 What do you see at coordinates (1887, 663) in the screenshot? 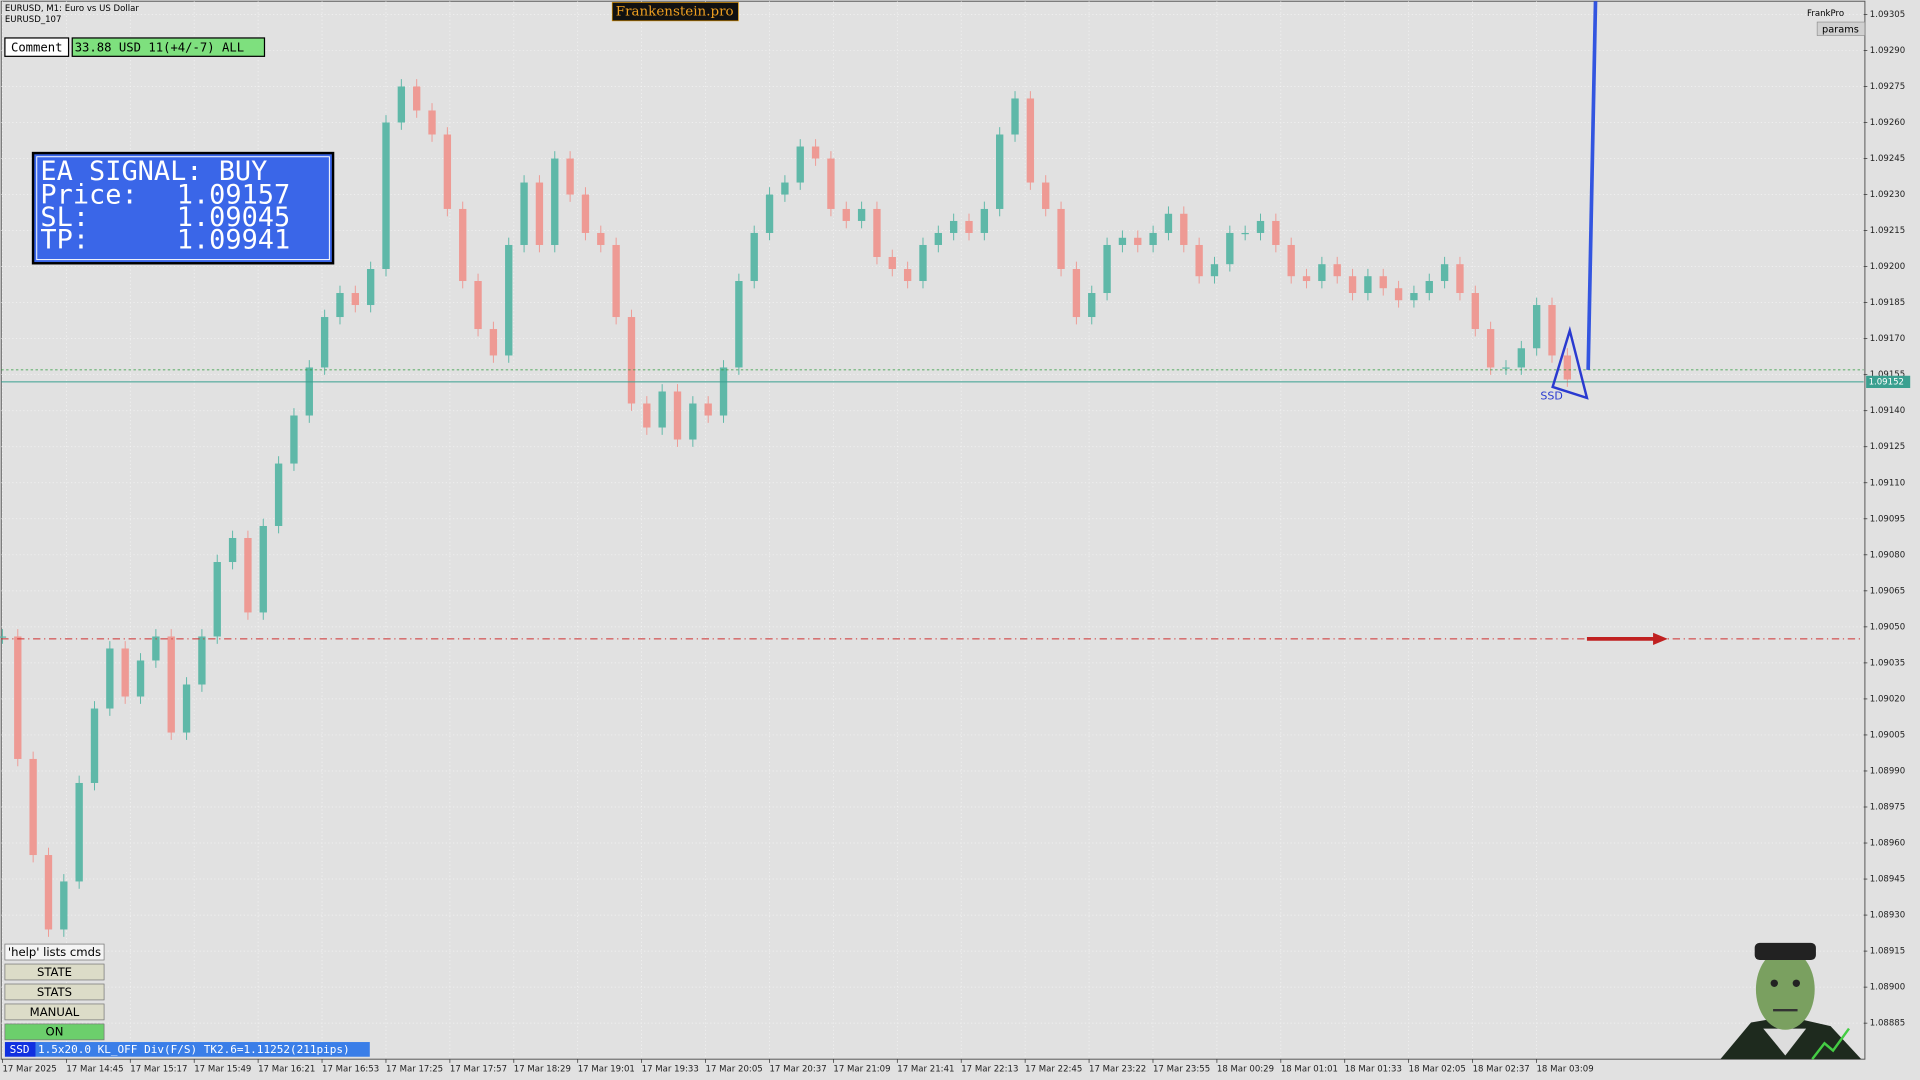
I see `y-tick-label: 1.09035` at bounding box center [1887, 663].